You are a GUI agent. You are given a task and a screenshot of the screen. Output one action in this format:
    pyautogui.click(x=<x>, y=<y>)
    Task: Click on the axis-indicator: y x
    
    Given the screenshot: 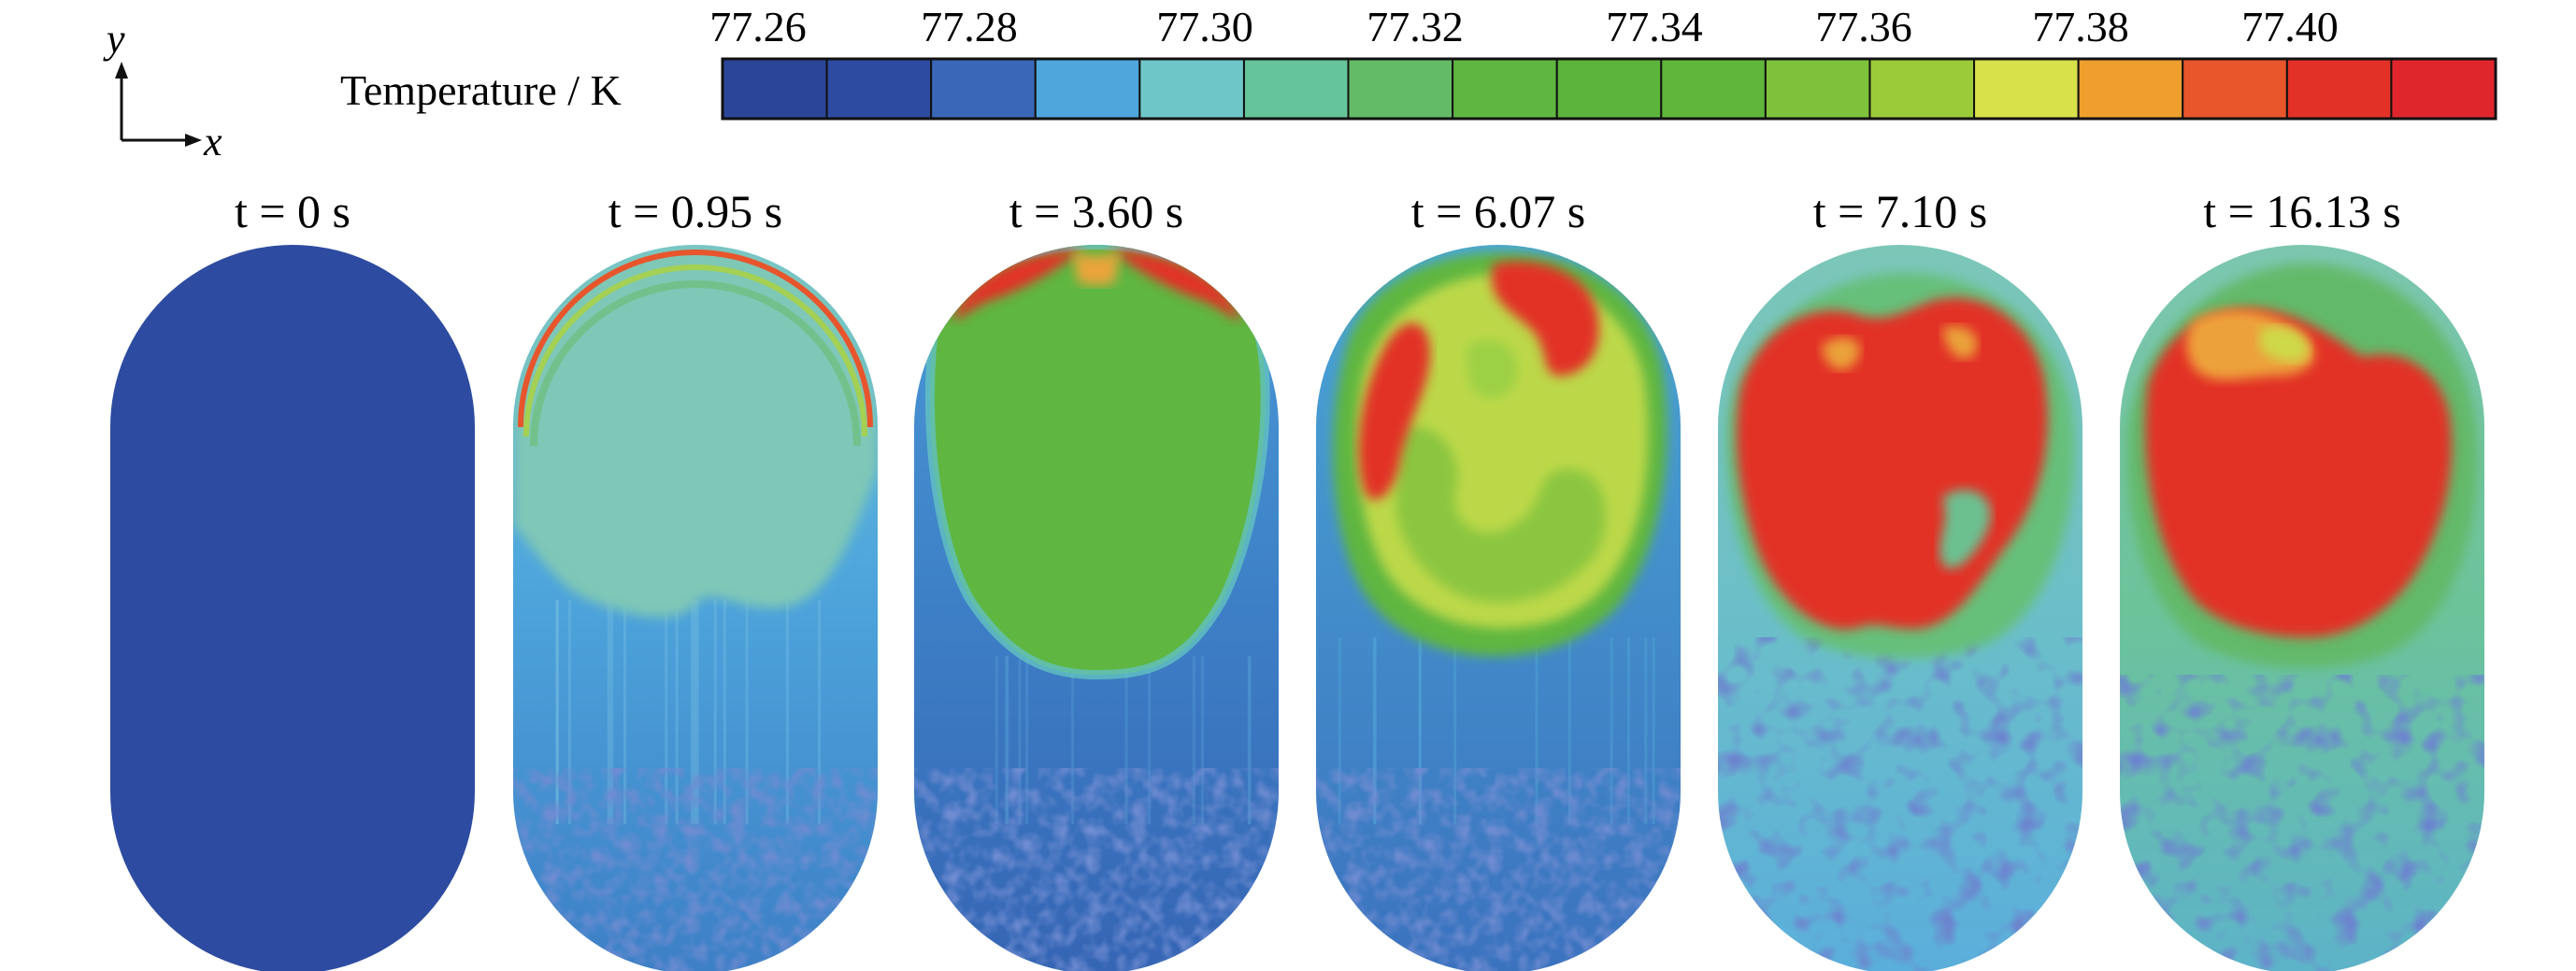 What is the action you would take?
    pyautogui.click(x=162, y=90)
    